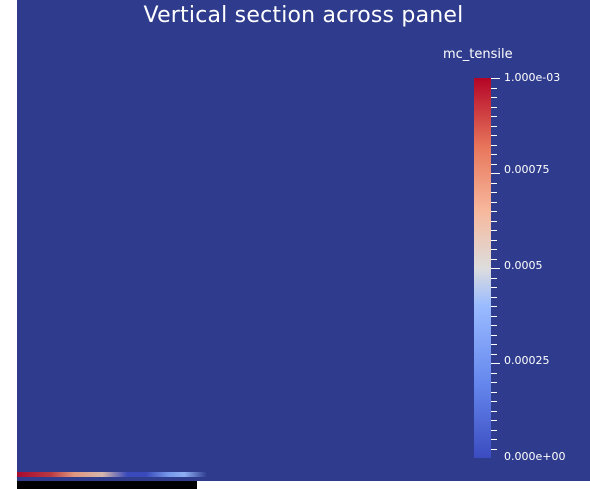 The height and width of the screenshot is (489, 590). Describe the element at coordinates (478, 54) in the screenshot. I see `colorbar-title: mc_tensile` at that location.